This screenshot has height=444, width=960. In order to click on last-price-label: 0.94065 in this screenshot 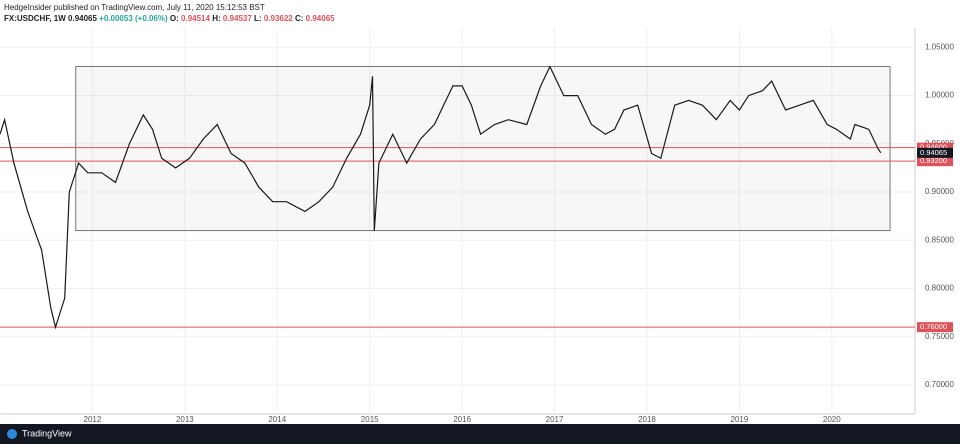, I will do `click(933, 152)`.